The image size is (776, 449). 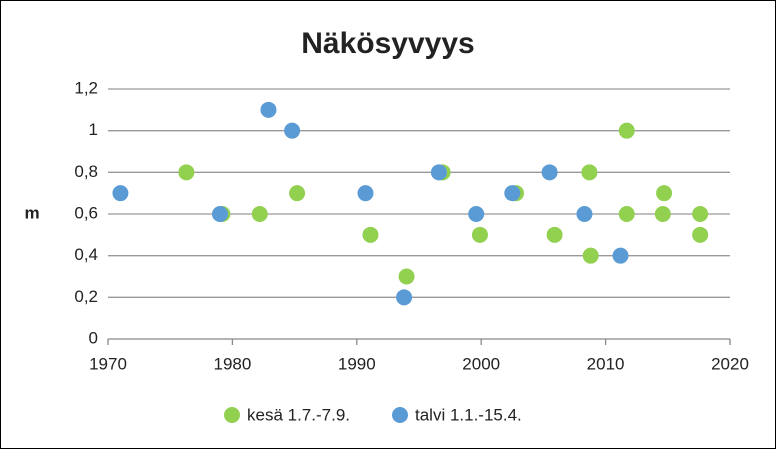 I want to click on y-tick-label: 1, so click(x=93, y=129).